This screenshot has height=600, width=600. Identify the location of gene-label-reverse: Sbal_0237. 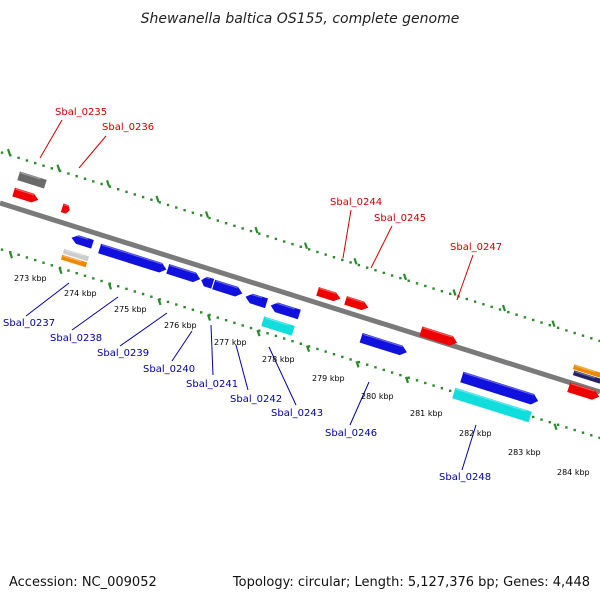
(29, 323).